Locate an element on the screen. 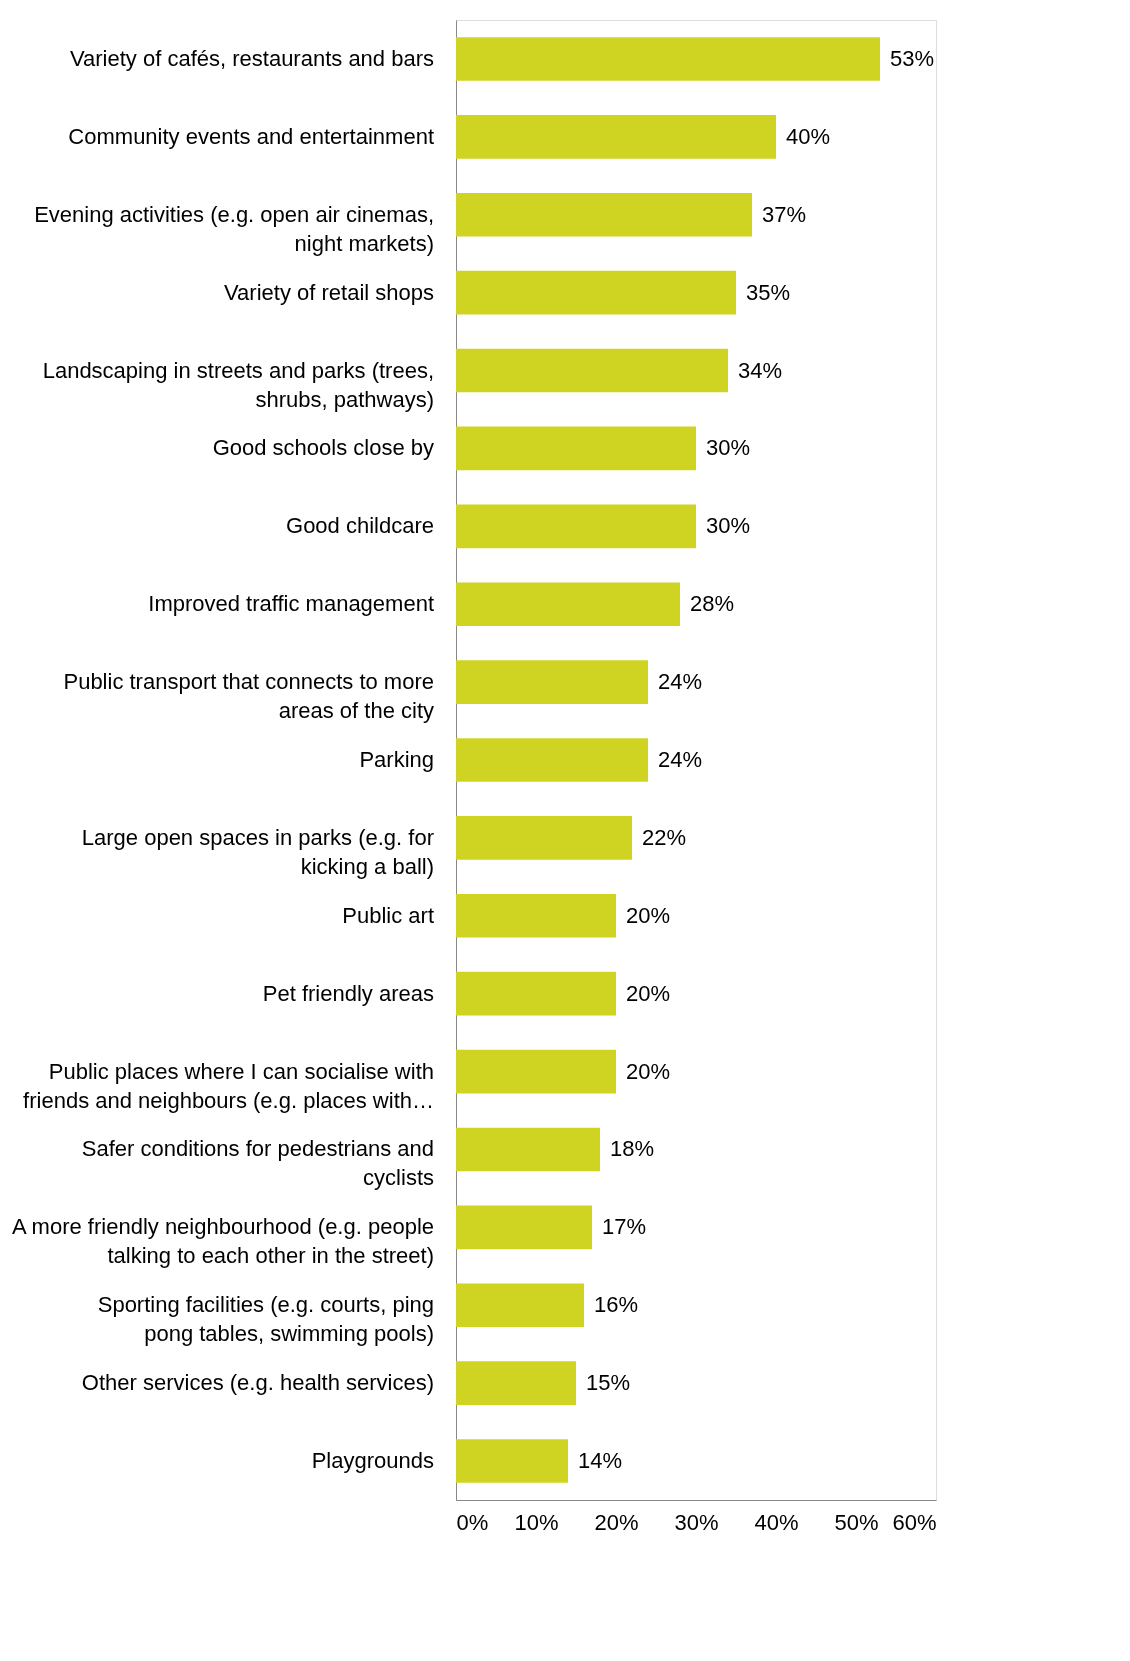  x-tick-label: 60% is located at coordinates (914, 1522).